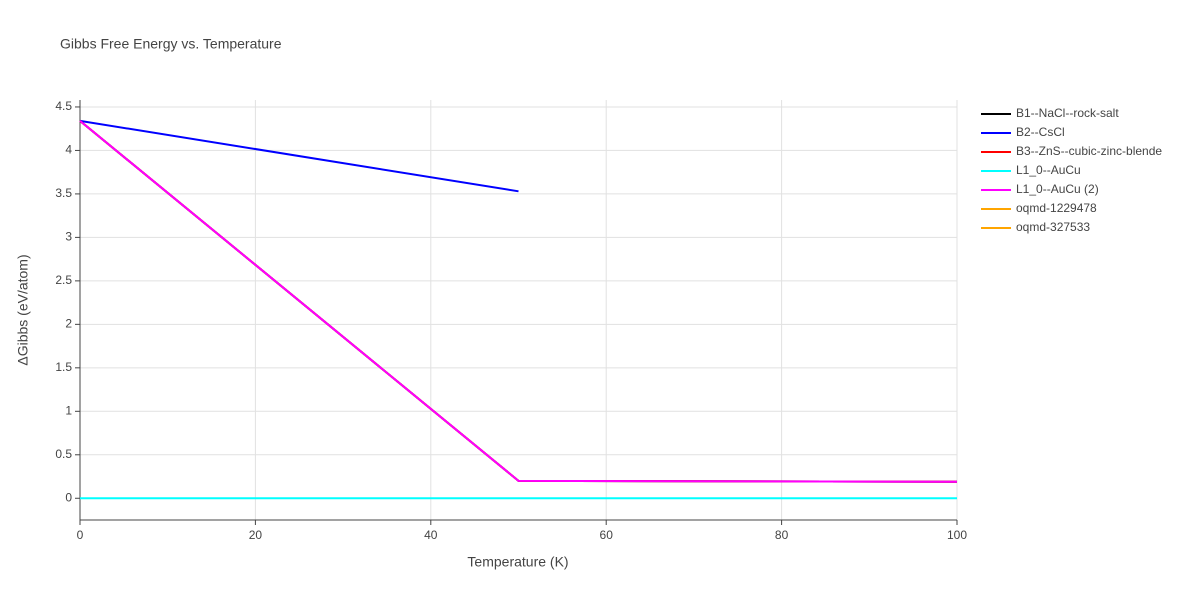 This screenshot has width=1200, height=605. I want to click on x-tick-label: 80, so click(782, 535).